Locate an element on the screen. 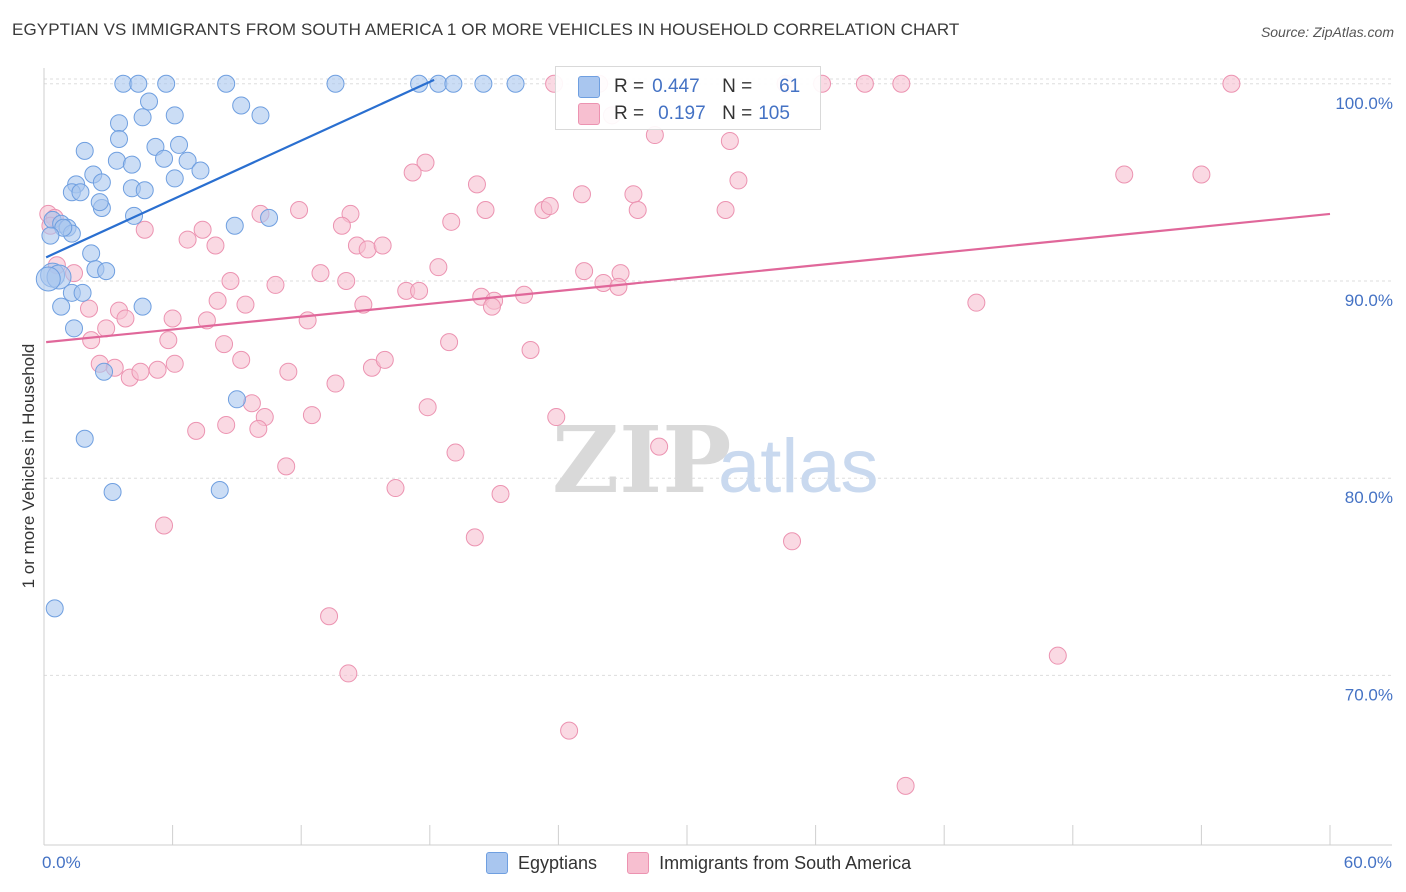  y-tick-label: 80.0% is located at coordinates (1369, 497).